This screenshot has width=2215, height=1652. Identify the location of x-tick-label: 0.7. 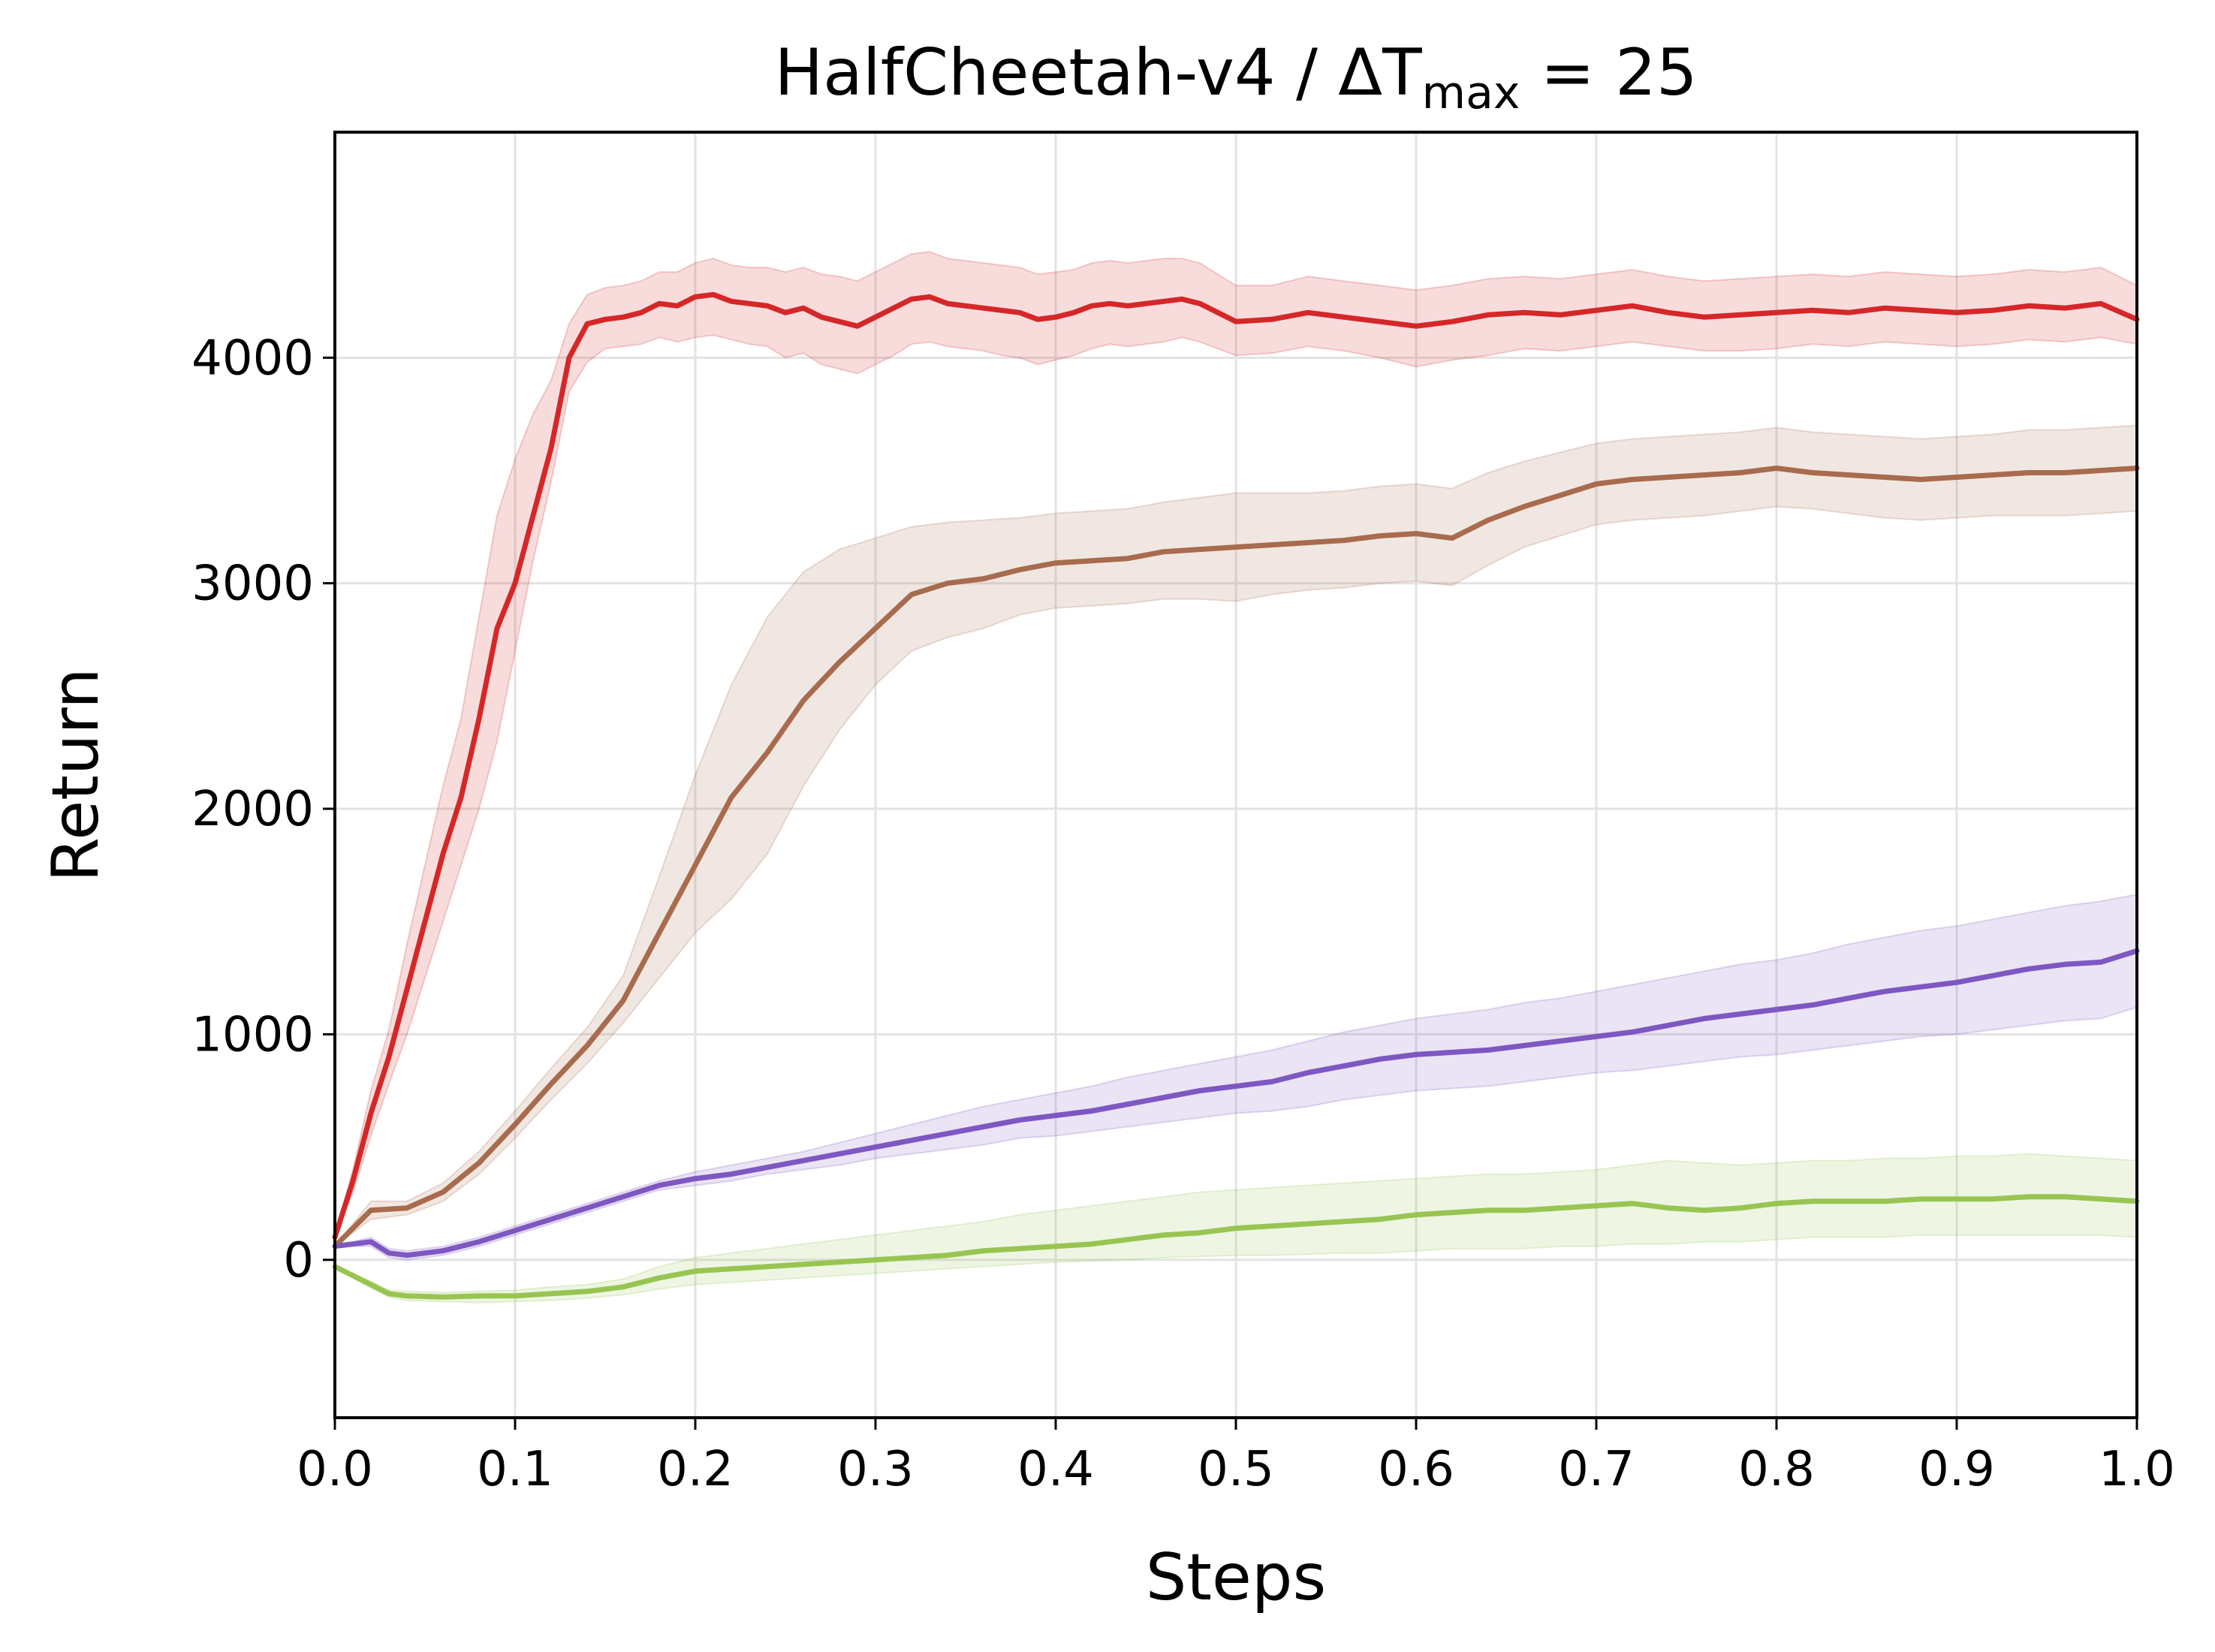
(1596, 1469).